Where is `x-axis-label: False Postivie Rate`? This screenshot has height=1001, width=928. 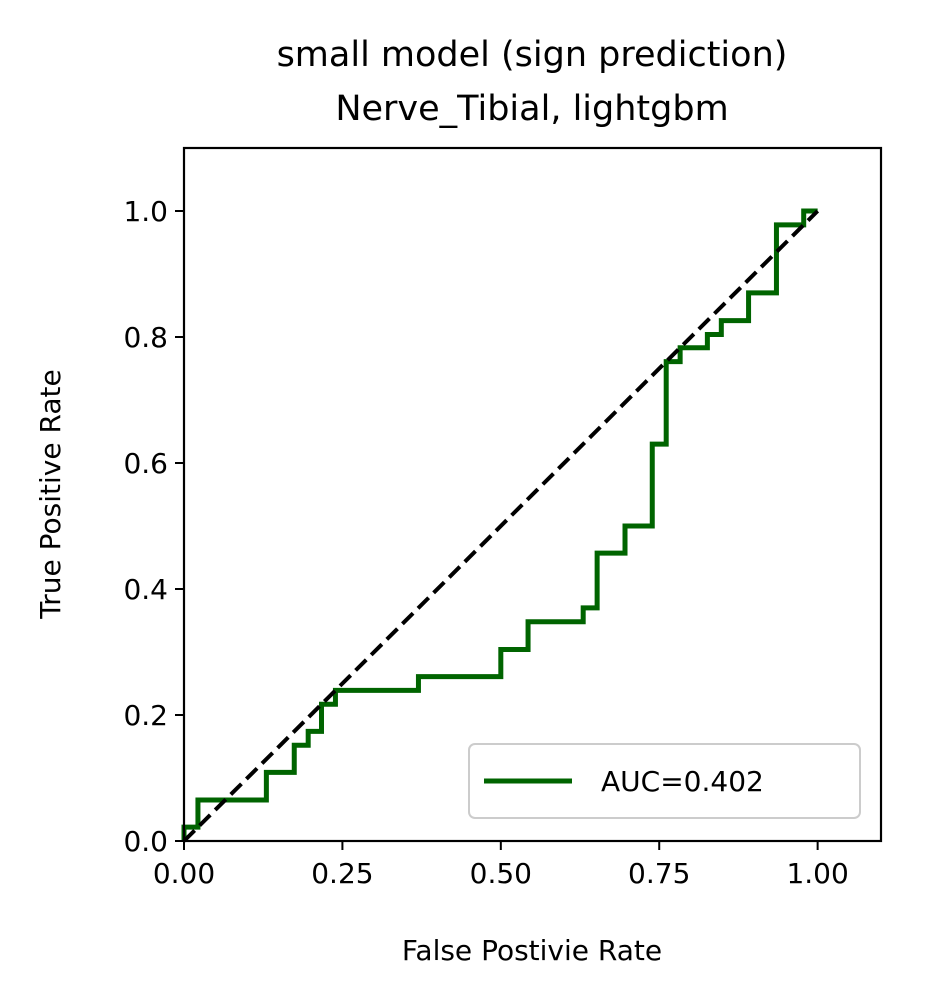
x-axis-label: False Postivie Rate is located at coordinates (532, 950).